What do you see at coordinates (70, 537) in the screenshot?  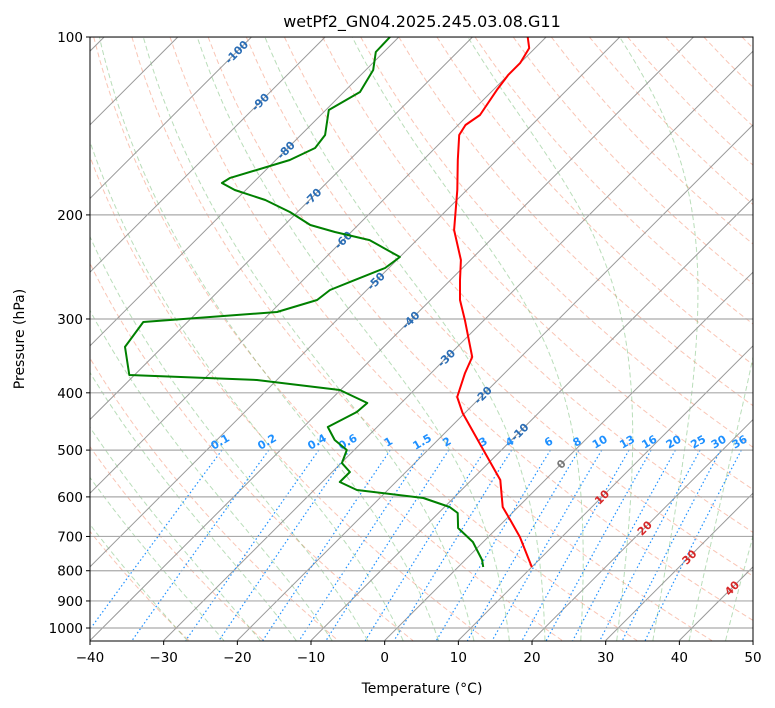 I see `y-tick-label: 700` at bounding box center [70, 537].